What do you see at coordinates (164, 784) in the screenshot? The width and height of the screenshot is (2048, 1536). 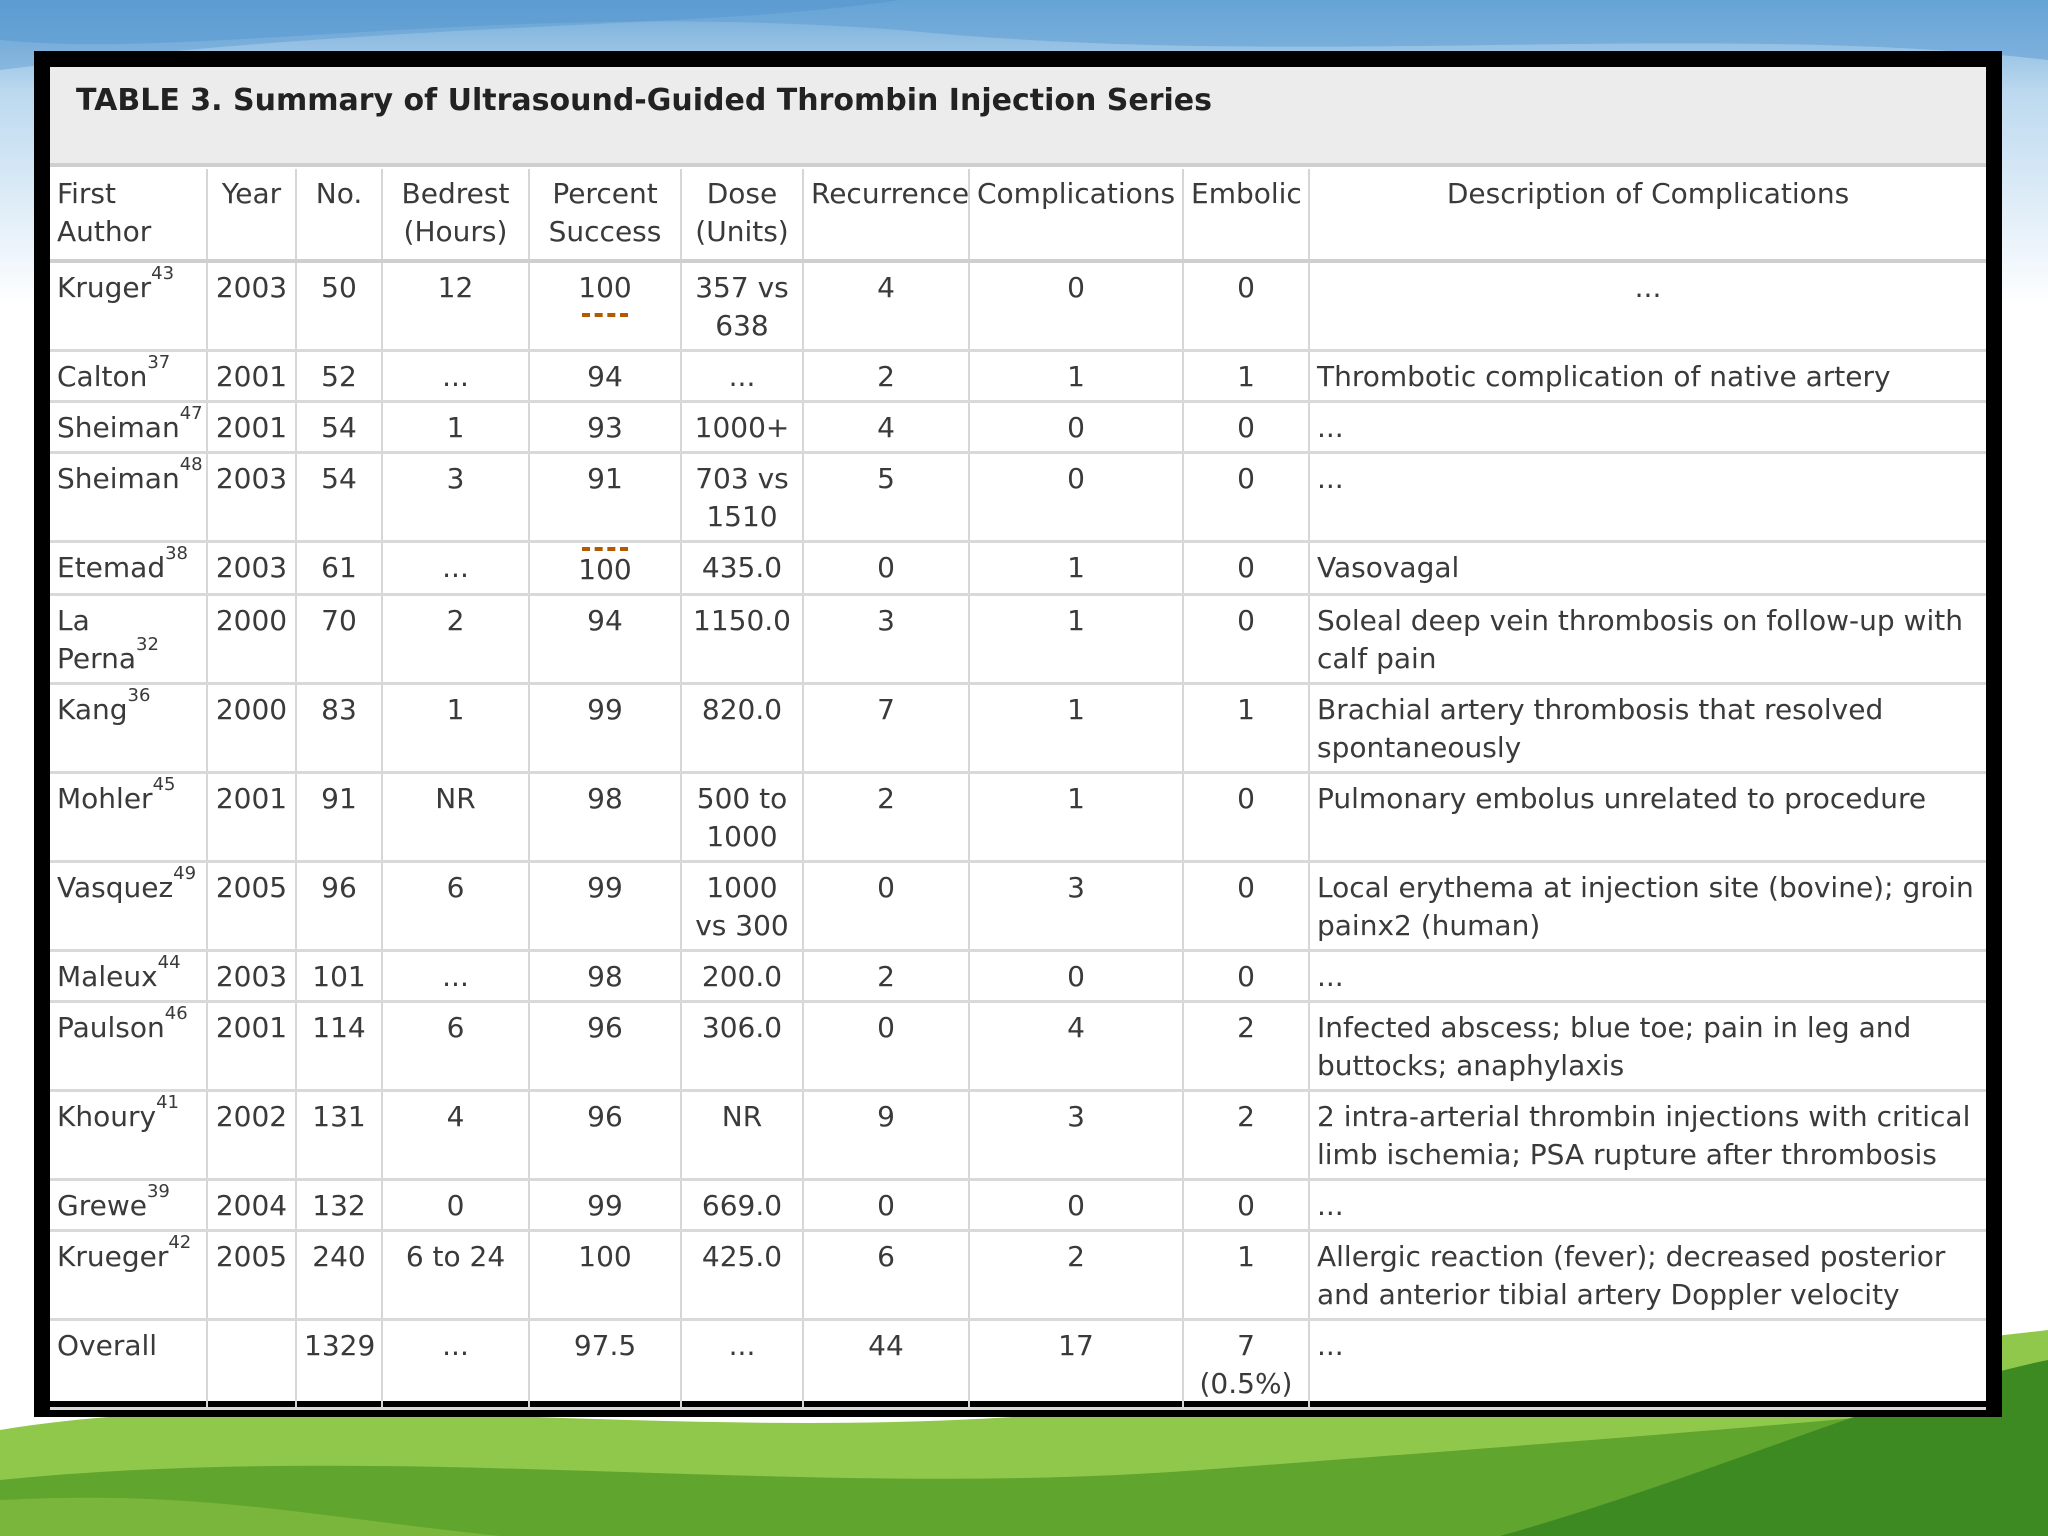 I see `reference-number: 45` at bounding box center [164, 784].